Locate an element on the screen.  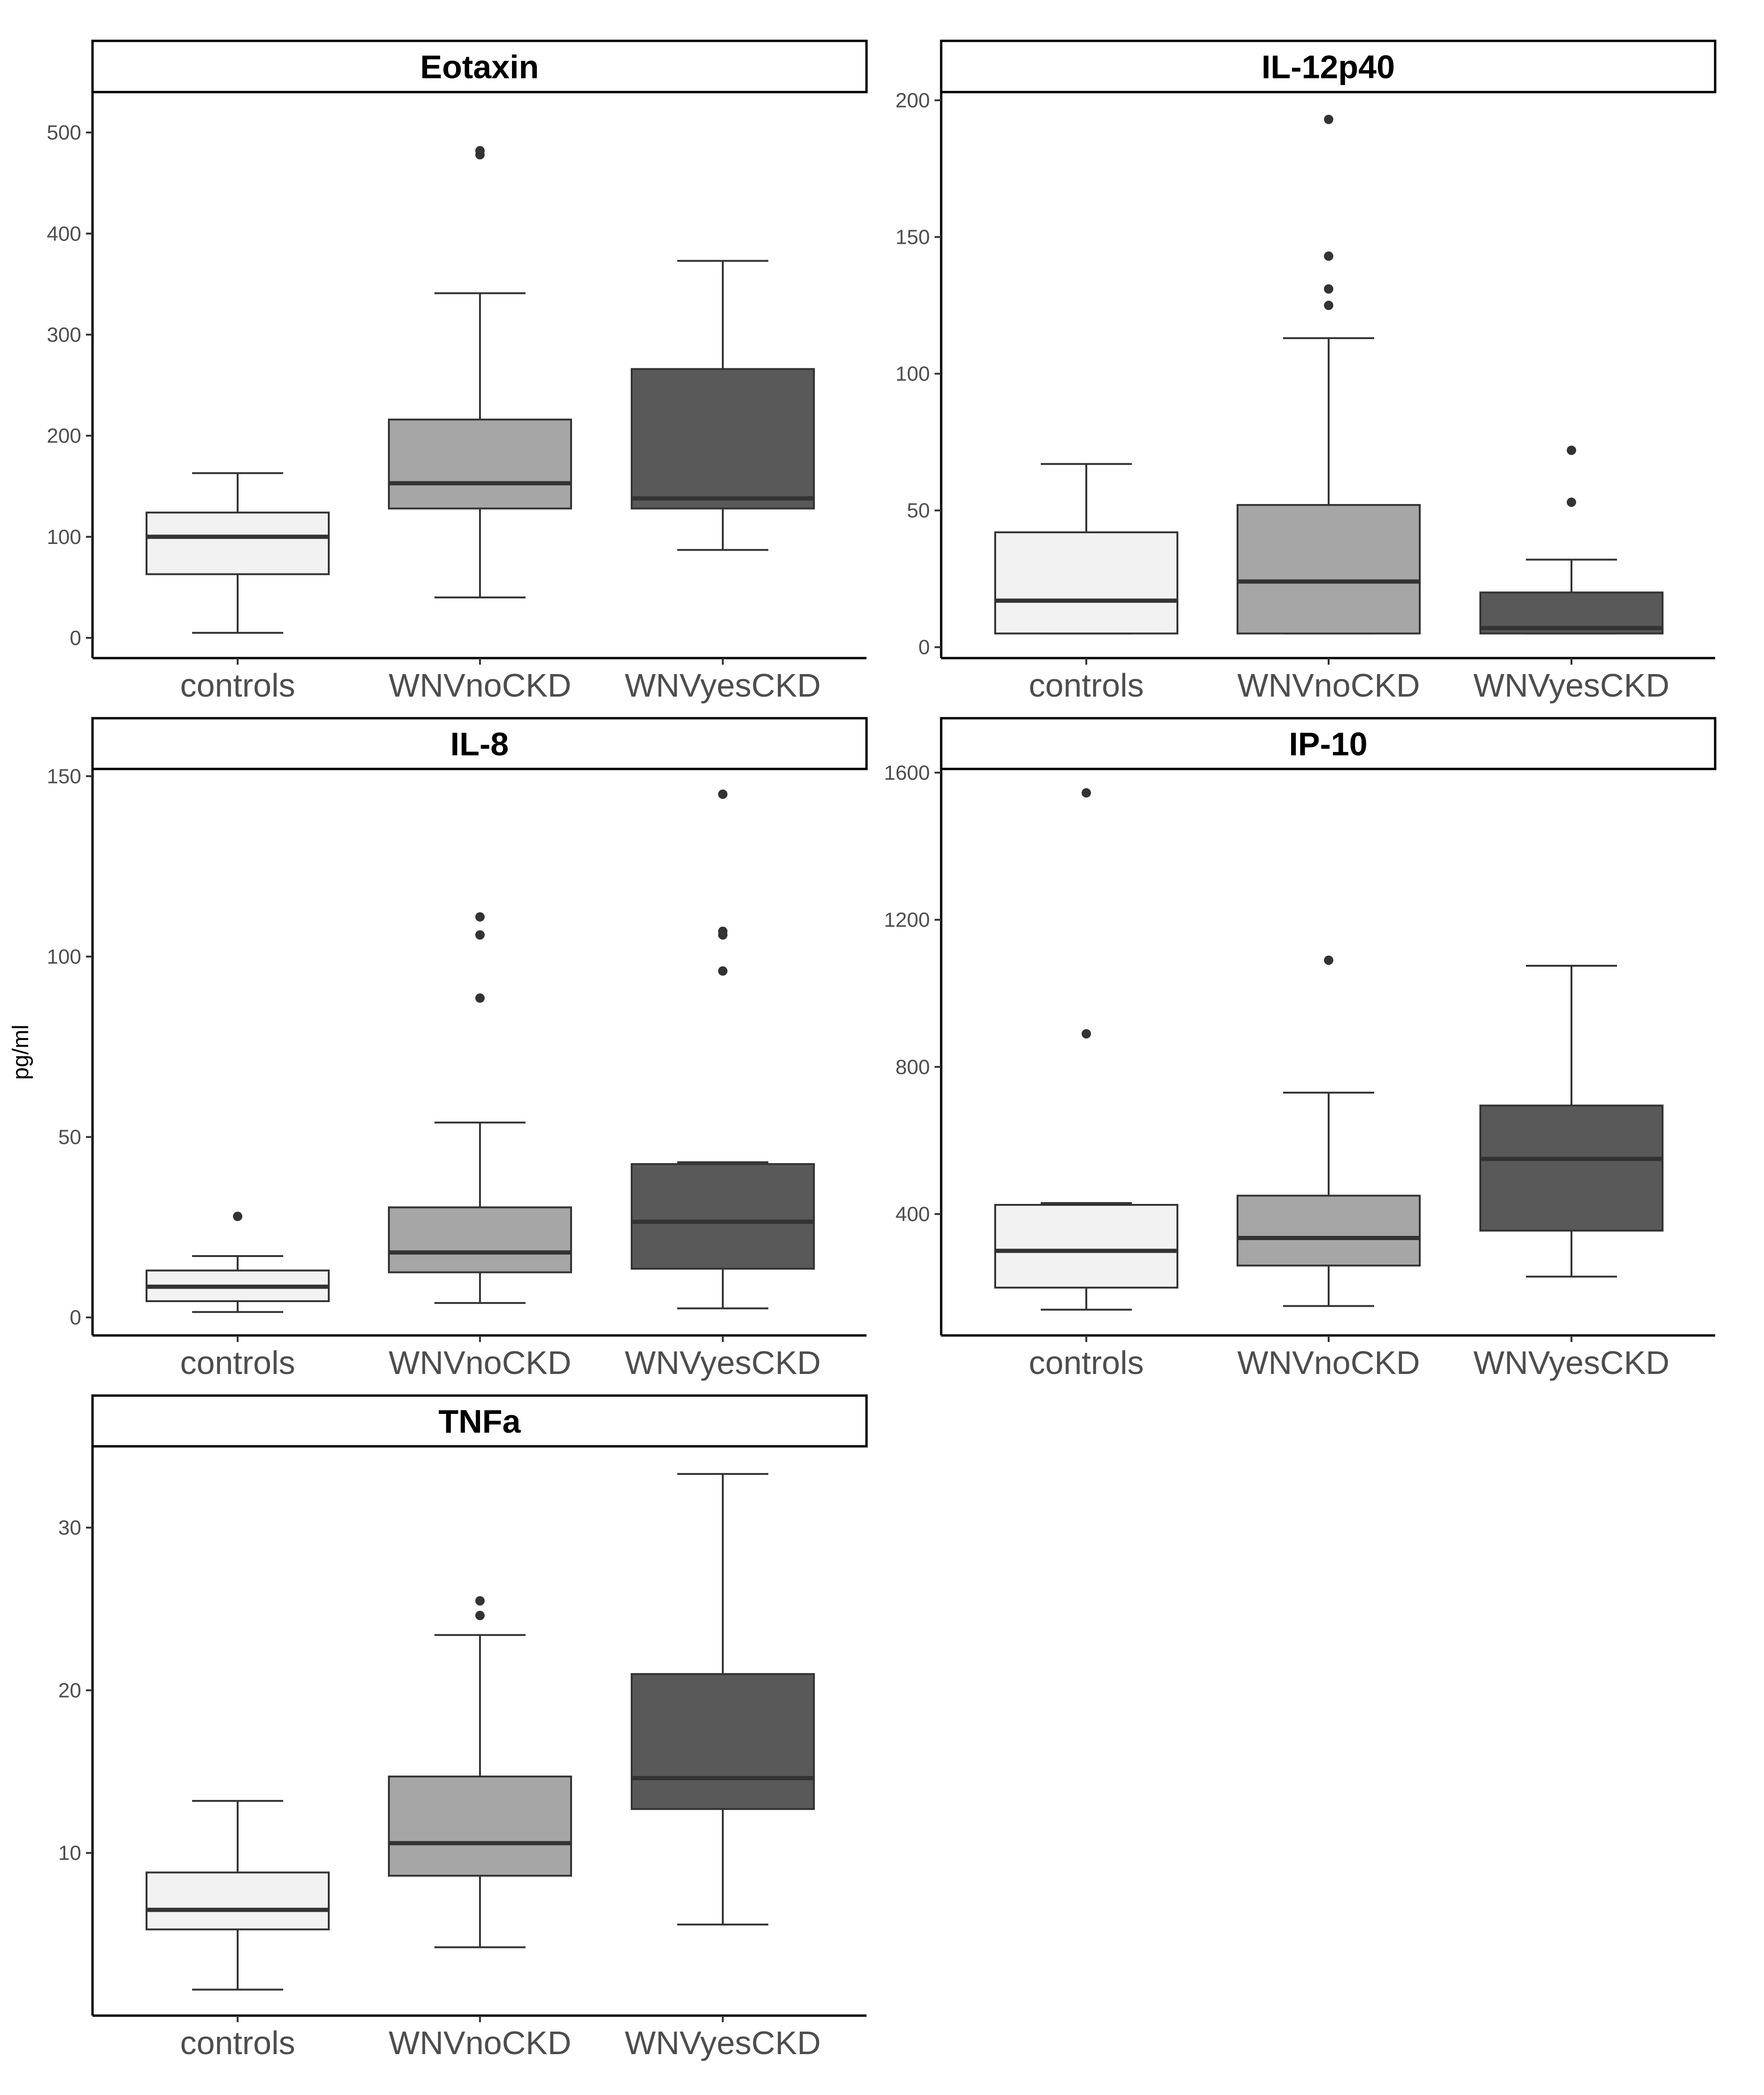
y-axis-label: pg/ml is located at coordinates (20, 1051).